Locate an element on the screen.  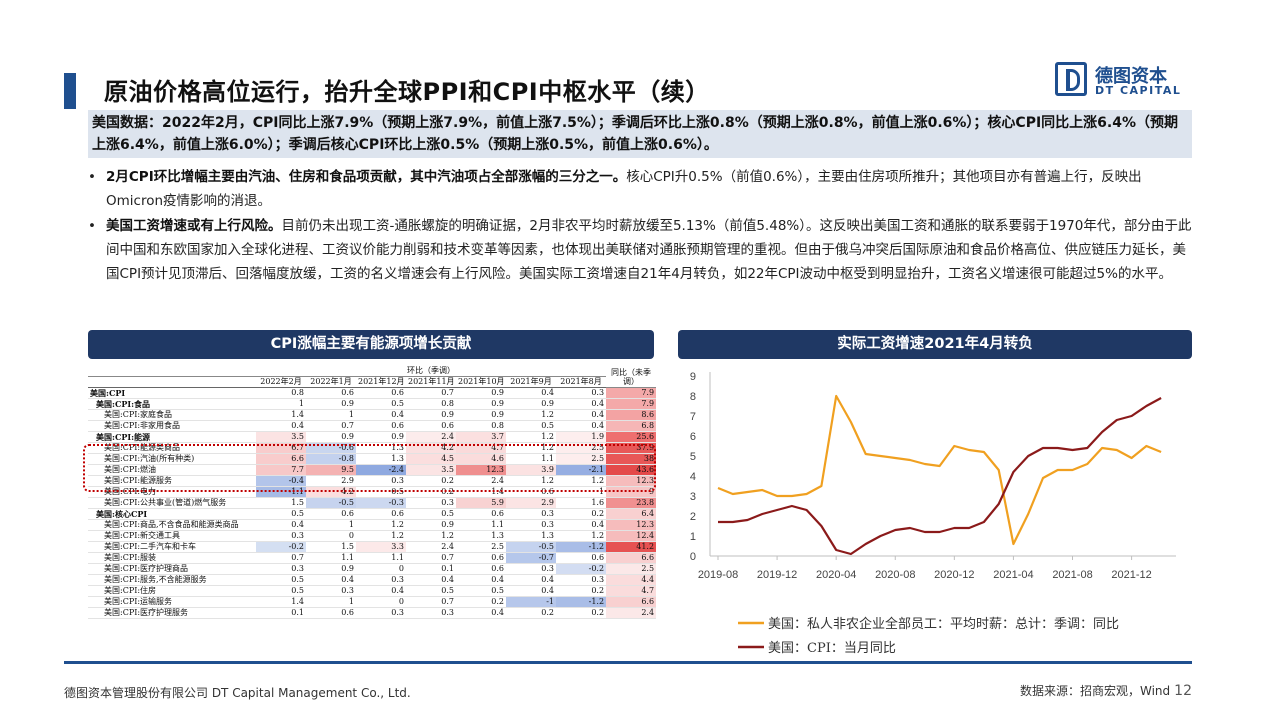
yoy-cell: 38 is located at coordinates (631, 459).